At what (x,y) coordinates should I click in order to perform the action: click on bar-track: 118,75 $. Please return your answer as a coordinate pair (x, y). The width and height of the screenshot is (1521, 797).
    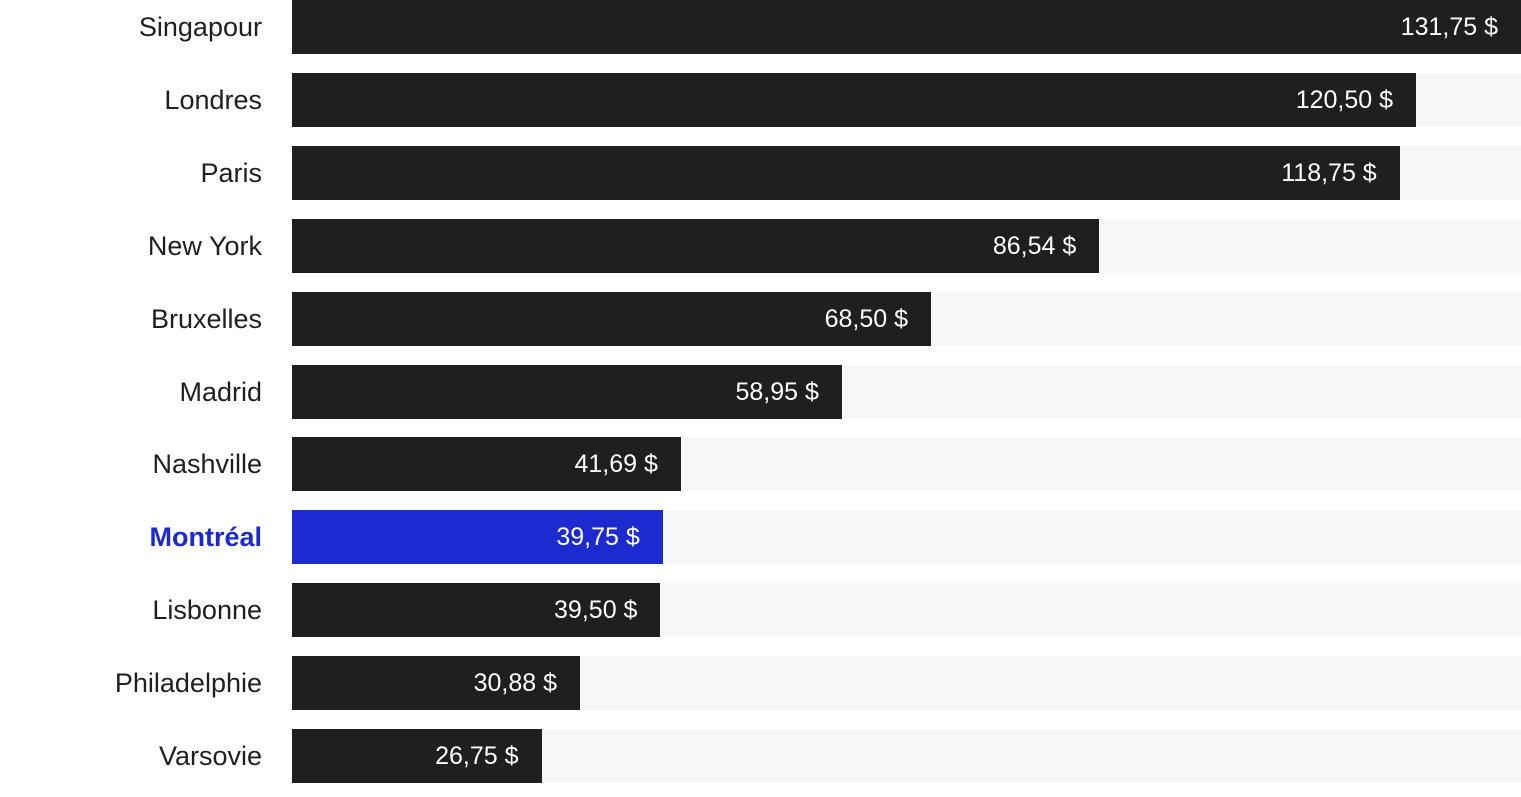
    Looking at the image, I should click on (906, 172).